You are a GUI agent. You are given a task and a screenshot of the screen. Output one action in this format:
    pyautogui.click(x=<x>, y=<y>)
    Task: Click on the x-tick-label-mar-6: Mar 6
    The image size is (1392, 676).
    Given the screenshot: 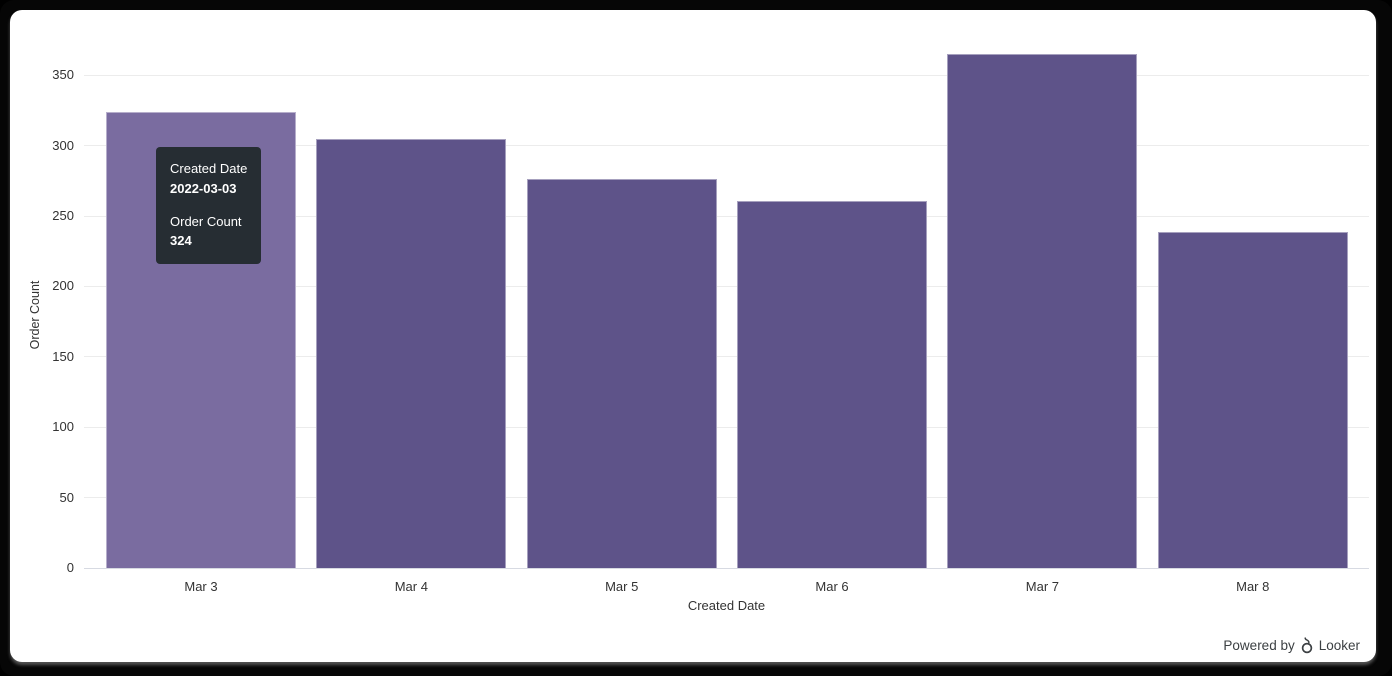 What is the action you would take?
    pyautogui.click(x=832, y=586)
    